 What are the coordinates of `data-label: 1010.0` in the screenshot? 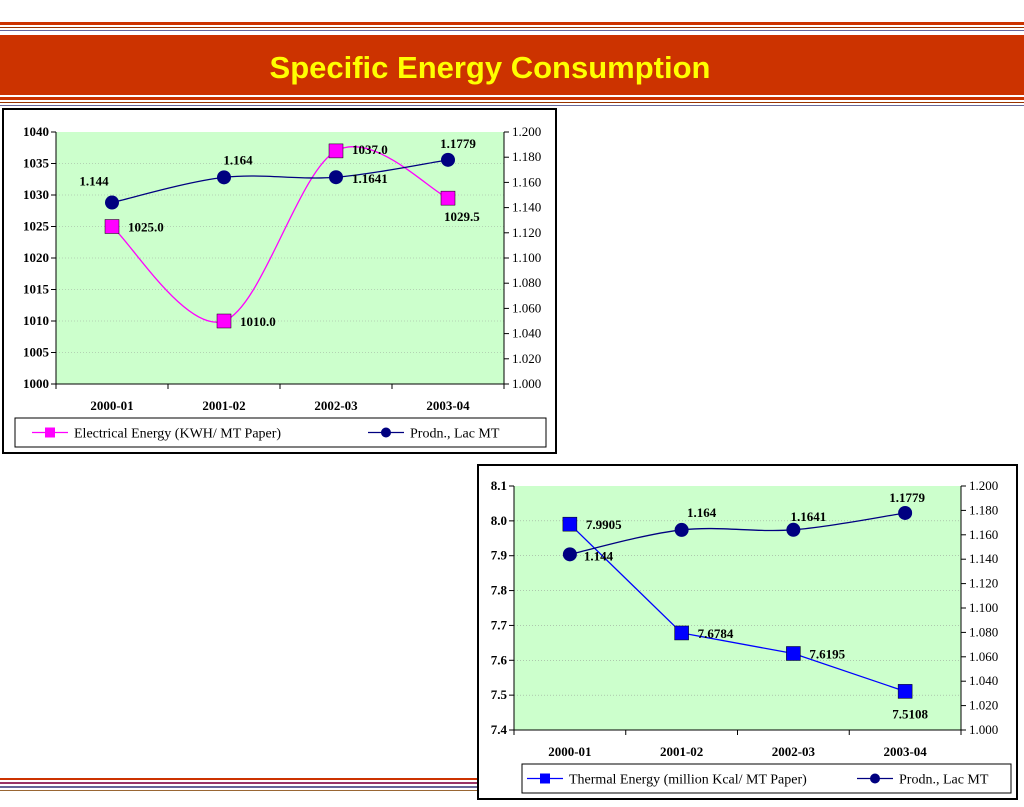 It's located at (258, 321).